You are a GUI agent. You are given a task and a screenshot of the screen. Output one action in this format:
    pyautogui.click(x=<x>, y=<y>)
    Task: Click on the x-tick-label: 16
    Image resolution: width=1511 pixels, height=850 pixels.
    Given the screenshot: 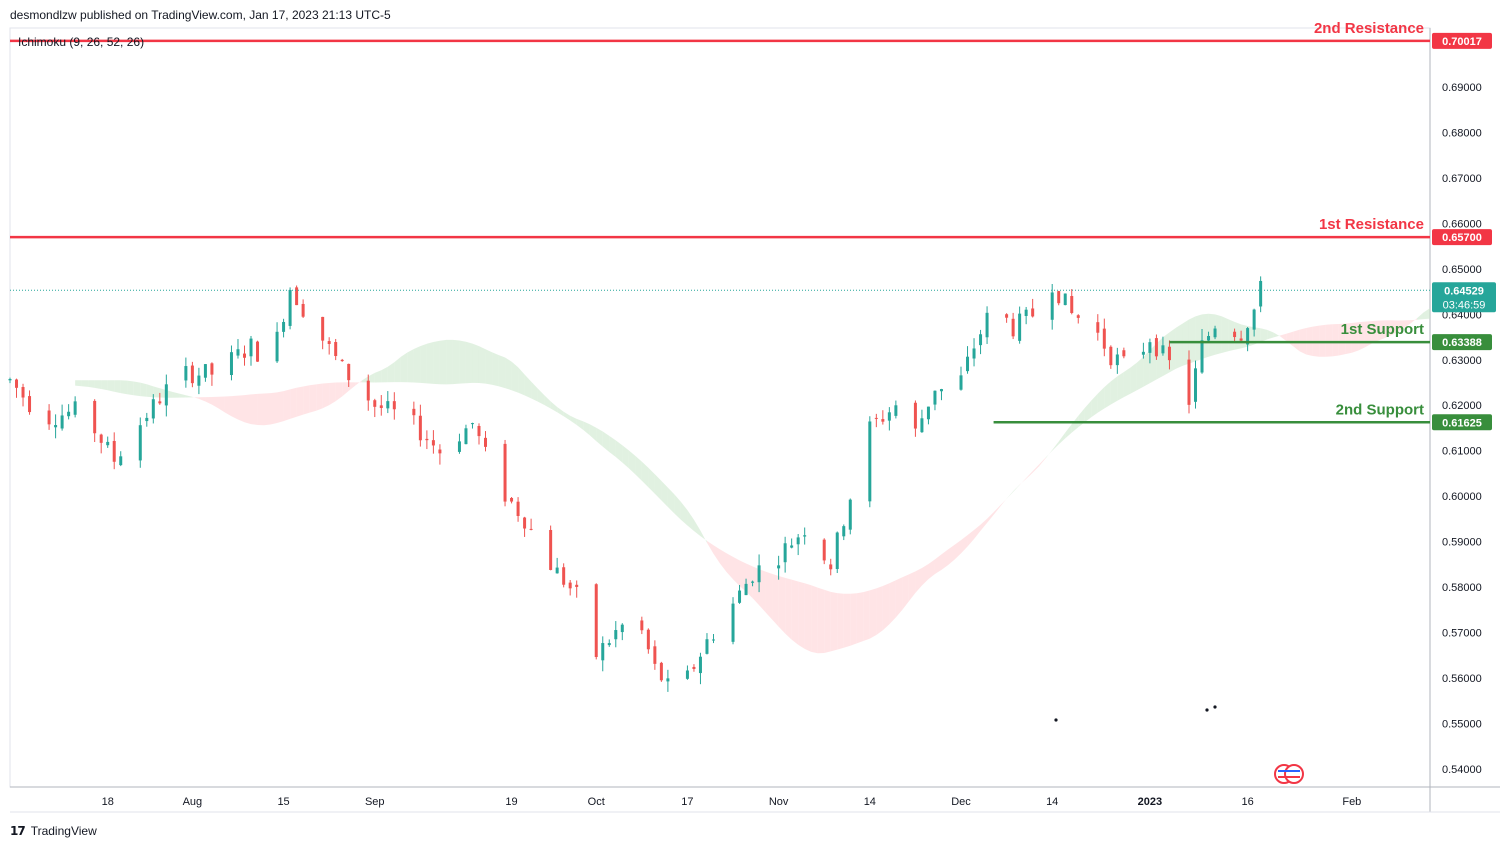 What is the action you would take?
    pyautogui.click(x=1247, y=802)
    